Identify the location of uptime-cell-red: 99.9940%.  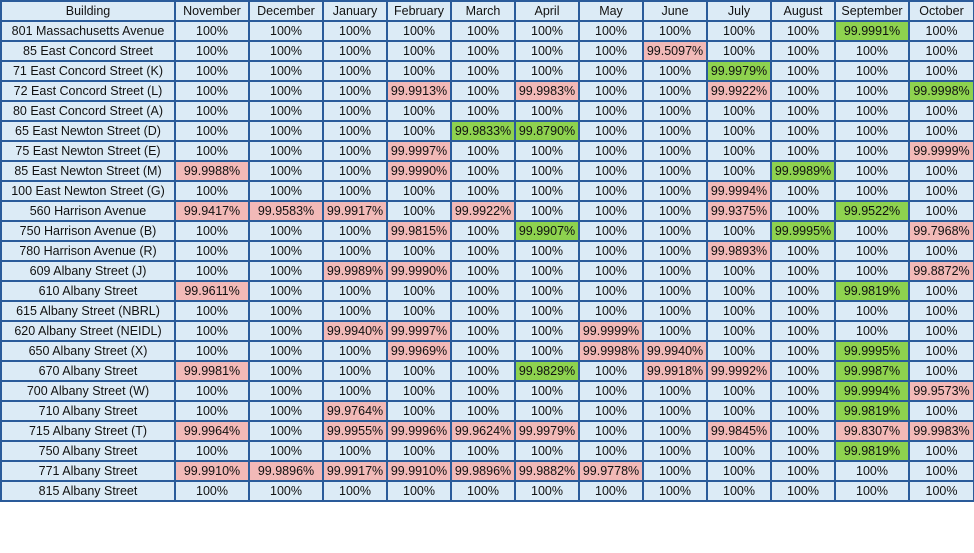
(675, 351).